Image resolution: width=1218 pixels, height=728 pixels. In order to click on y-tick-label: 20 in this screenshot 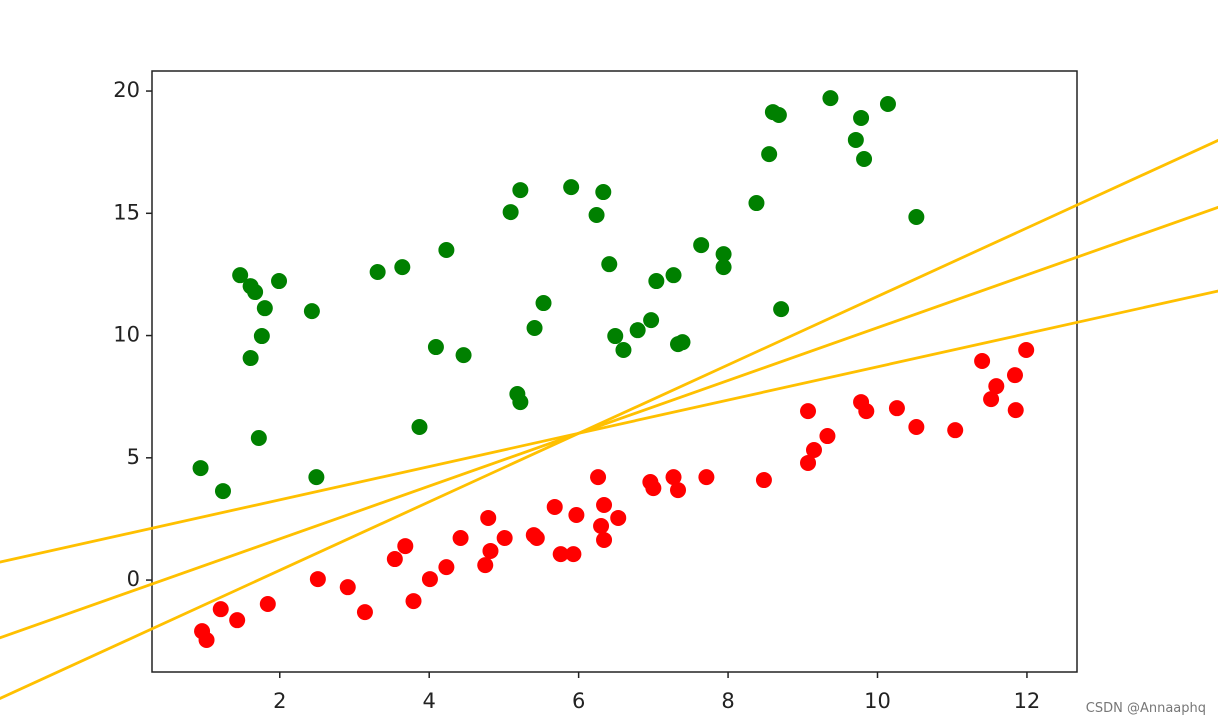, I will do `click(126, 90)`.